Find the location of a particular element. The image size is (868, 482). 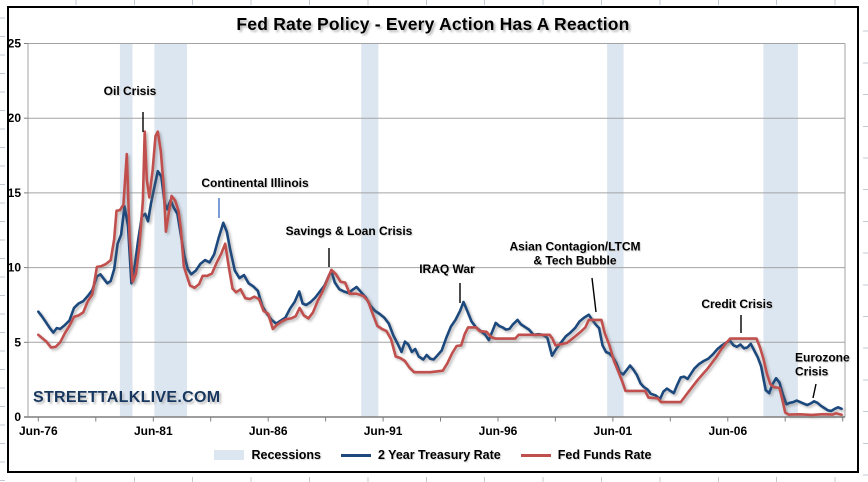

legend-label-treasury: 2 Year Treasury Rate is located at coordinates (439, 455).